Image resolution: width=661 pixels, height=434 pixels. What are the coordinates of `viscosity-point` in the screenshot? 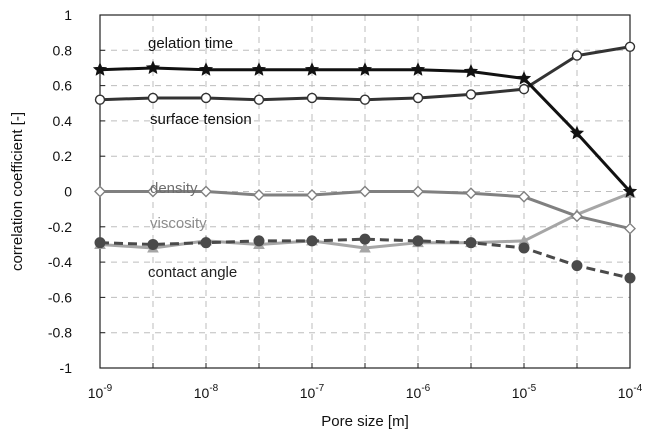 It's located at (365, 247).